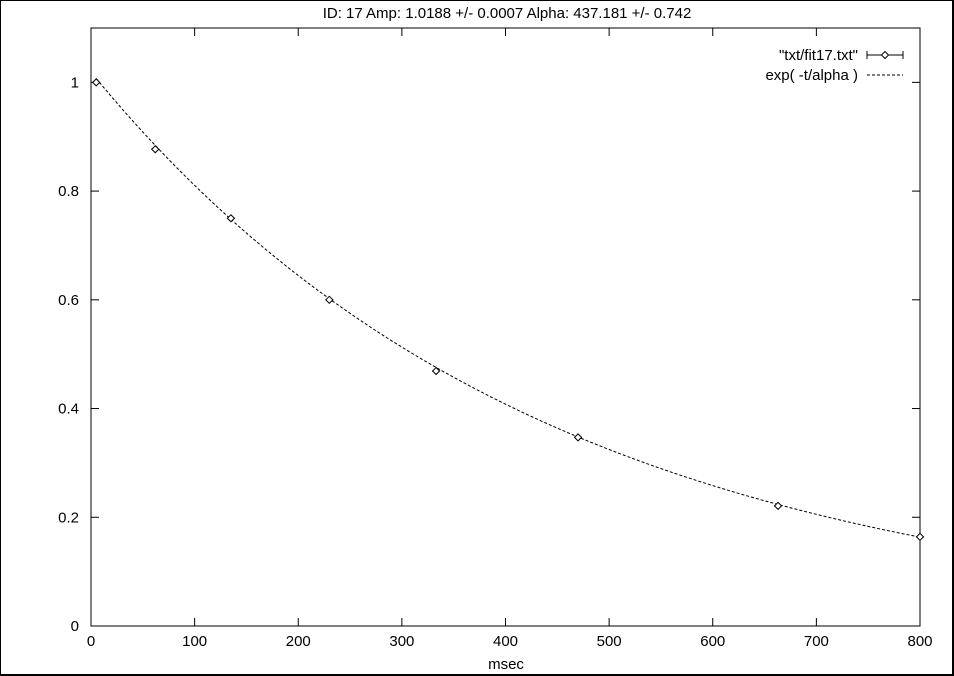 This screenshot has height=676, width=954. I want to click on y-tick-label: 0.8, so click(68, 191).